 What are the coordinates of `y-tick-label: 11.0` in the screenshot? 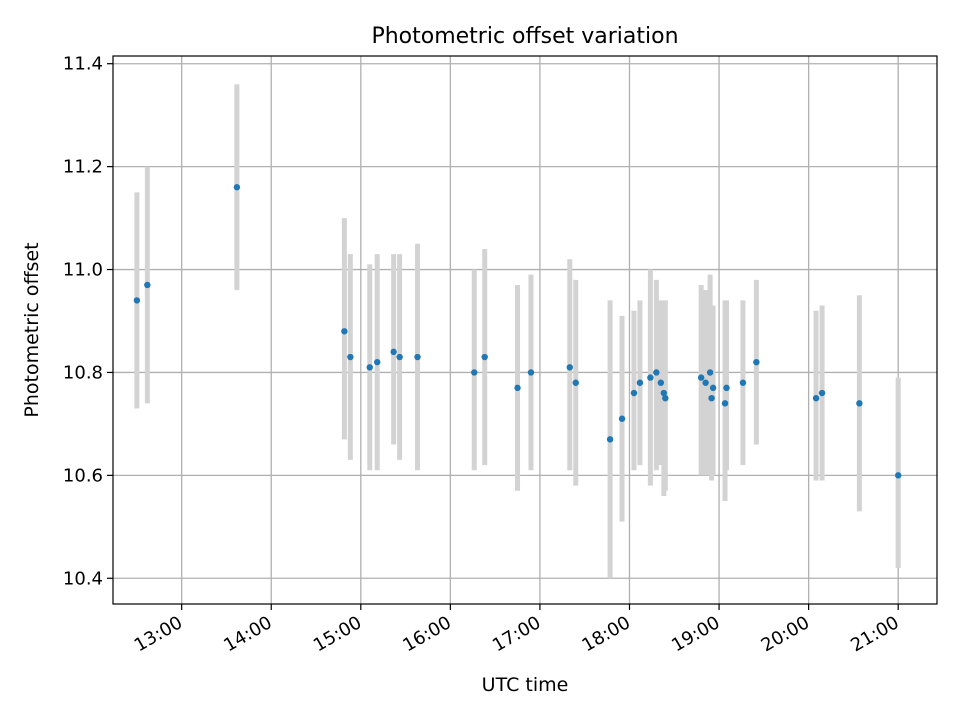 It's located at (83, 270).